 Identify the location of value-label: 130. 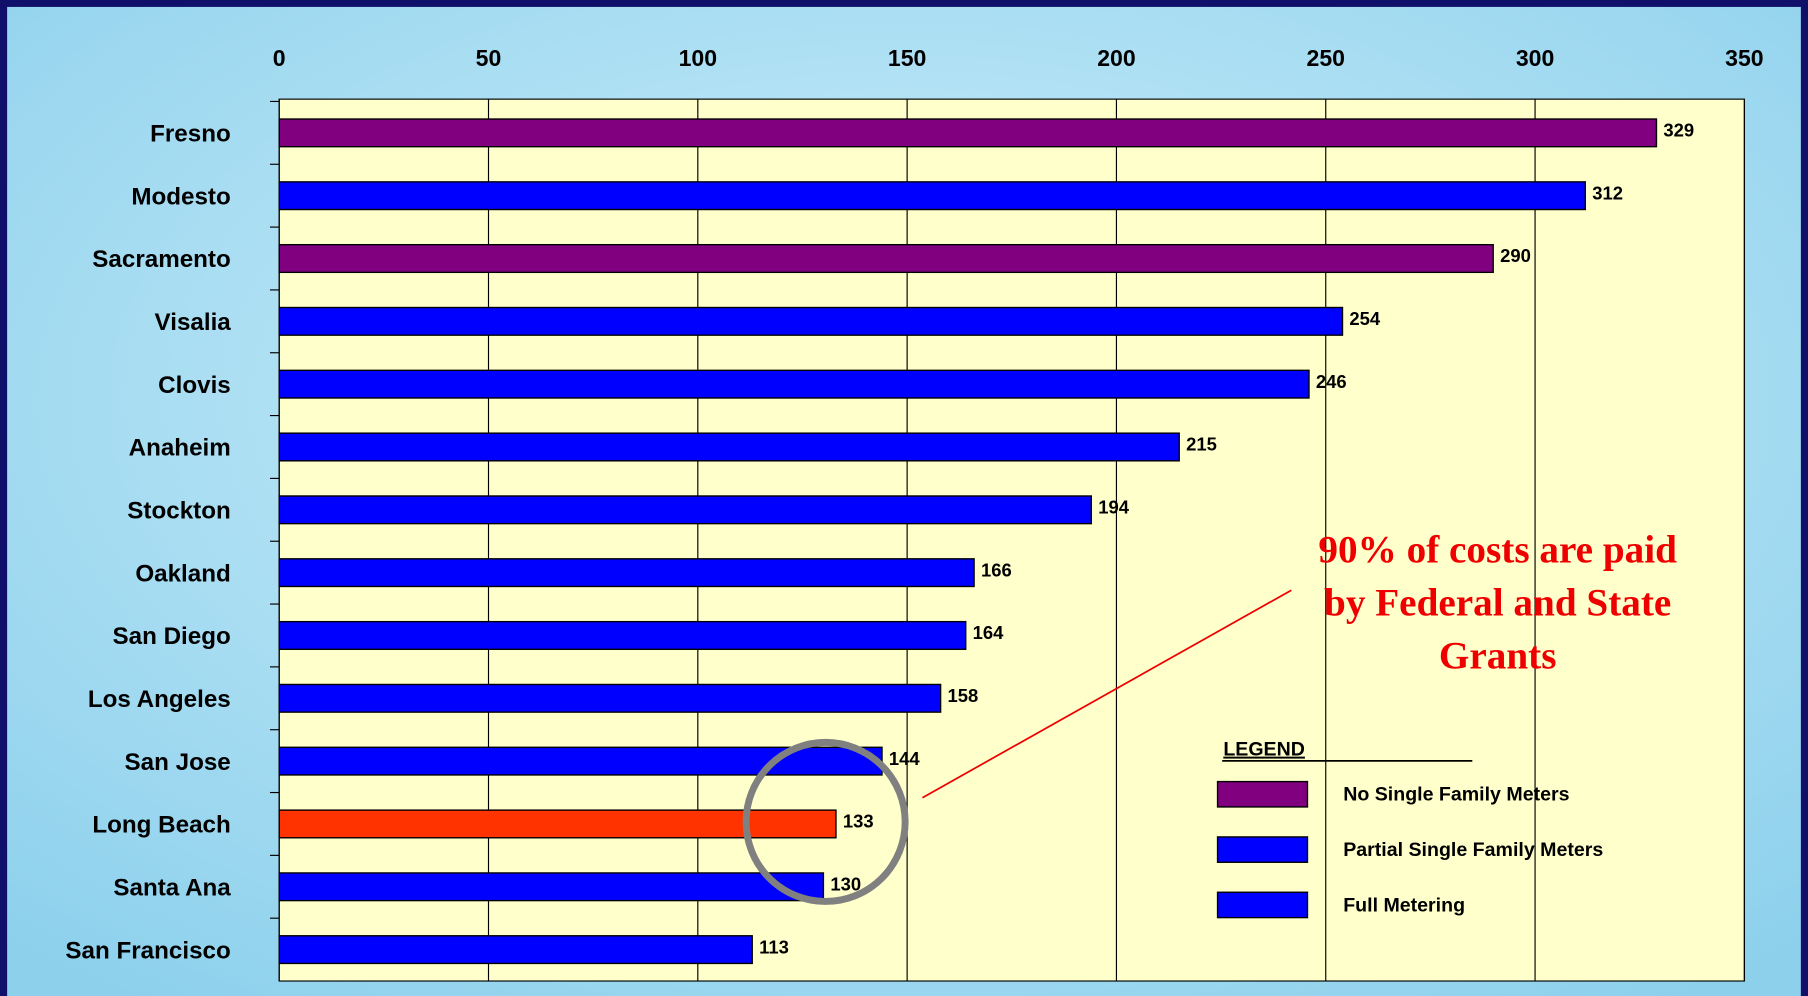
(845, 883).